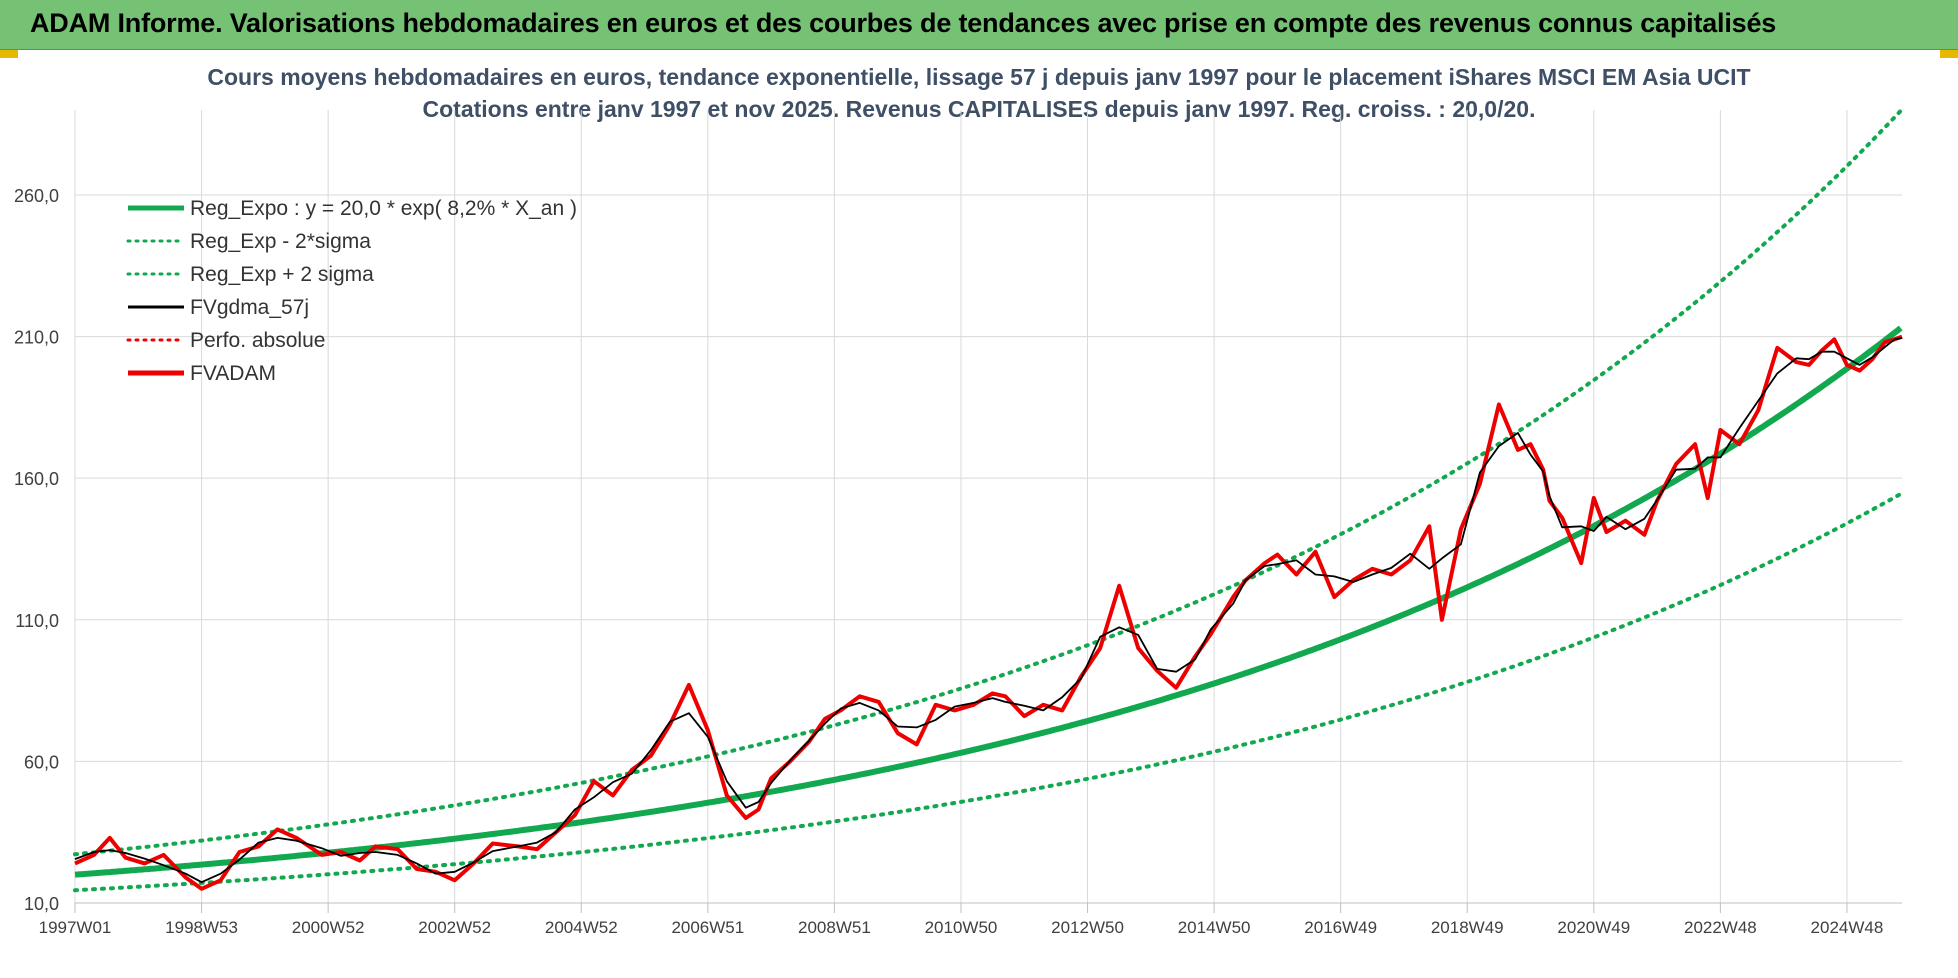  What do you see at coordinates (383, 208) in the screenshot?
I see `legend-label: Reg_Expo : y = 20,0 * exp( 8,2% * X_an )` at bounding box center [383, 208].